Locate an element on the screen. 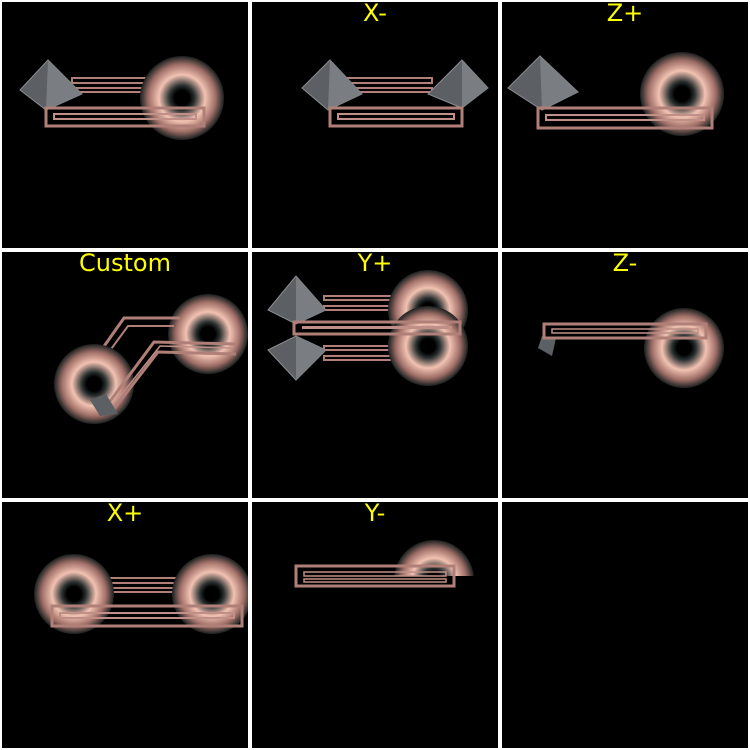  scene-custom is located at coordinates (151, 359).